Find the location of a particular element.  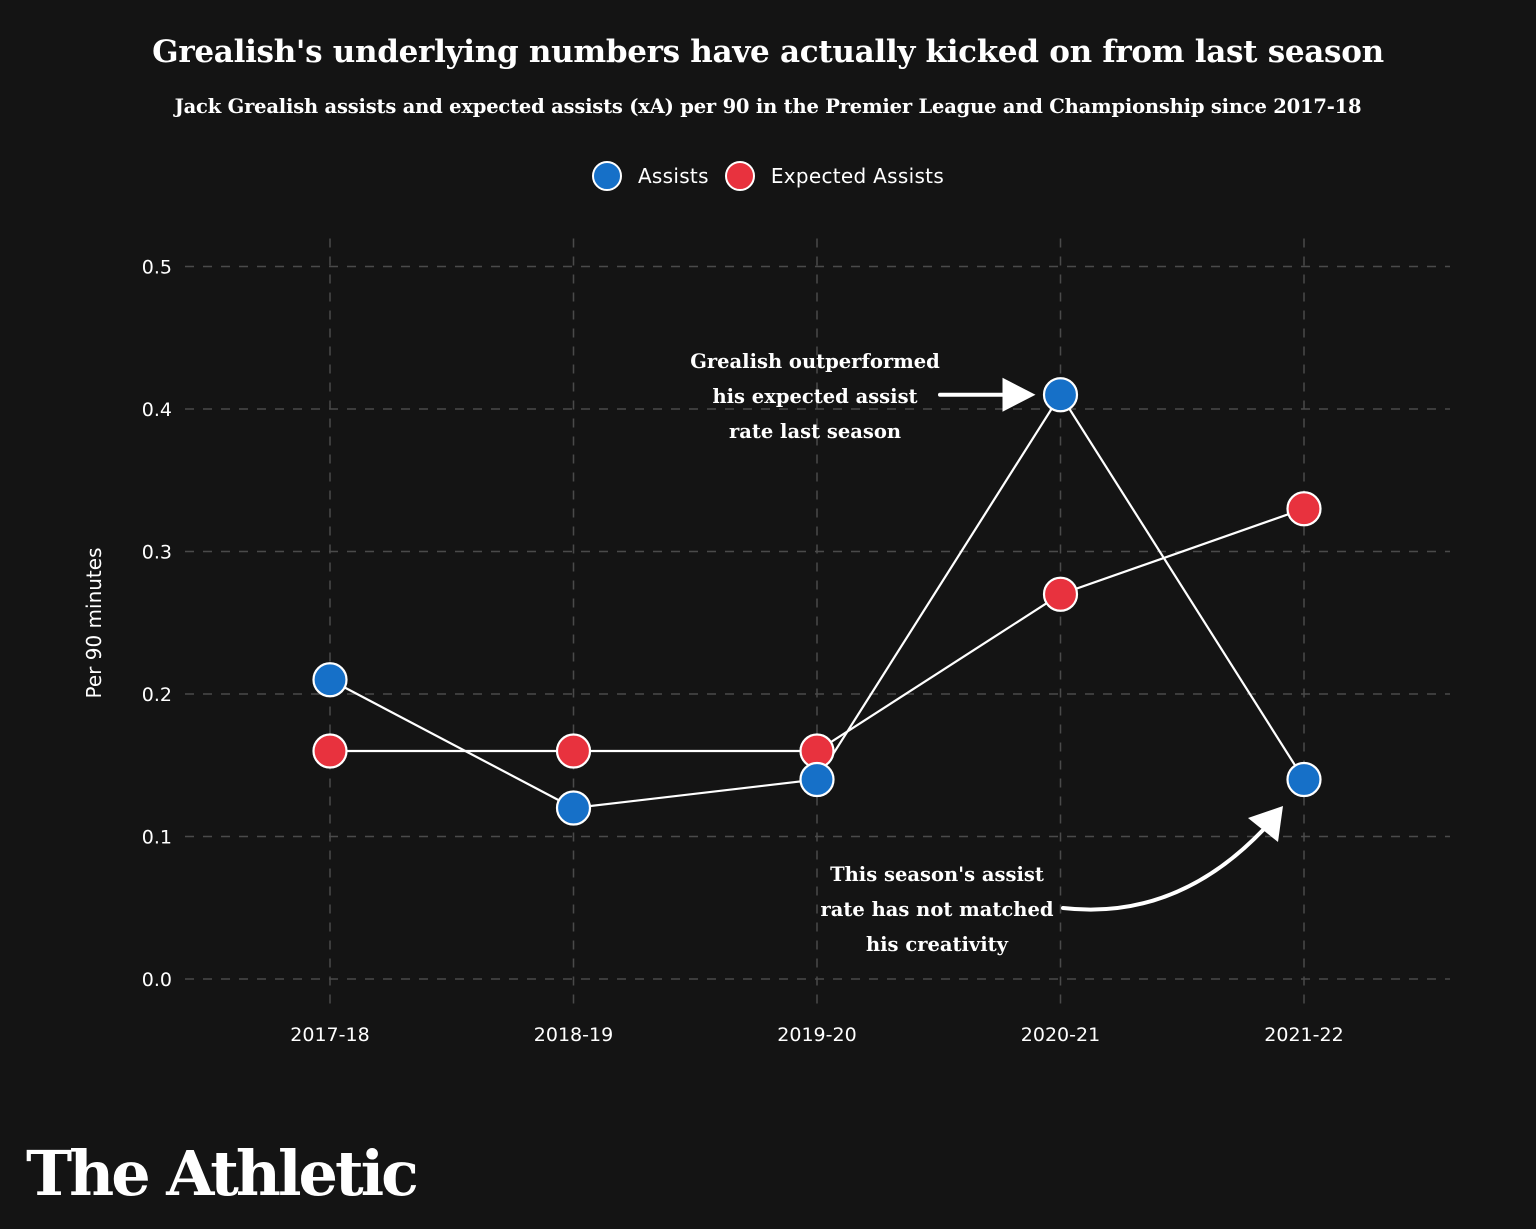

y-tick-label-4: 0.4 is located at coordinates (157, 410).